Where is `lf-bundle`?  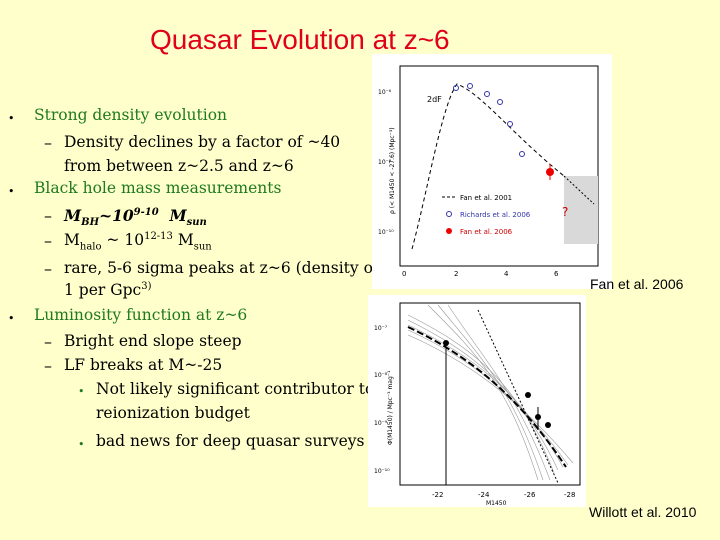
lf-bundle is located at coordinates (490, 392).